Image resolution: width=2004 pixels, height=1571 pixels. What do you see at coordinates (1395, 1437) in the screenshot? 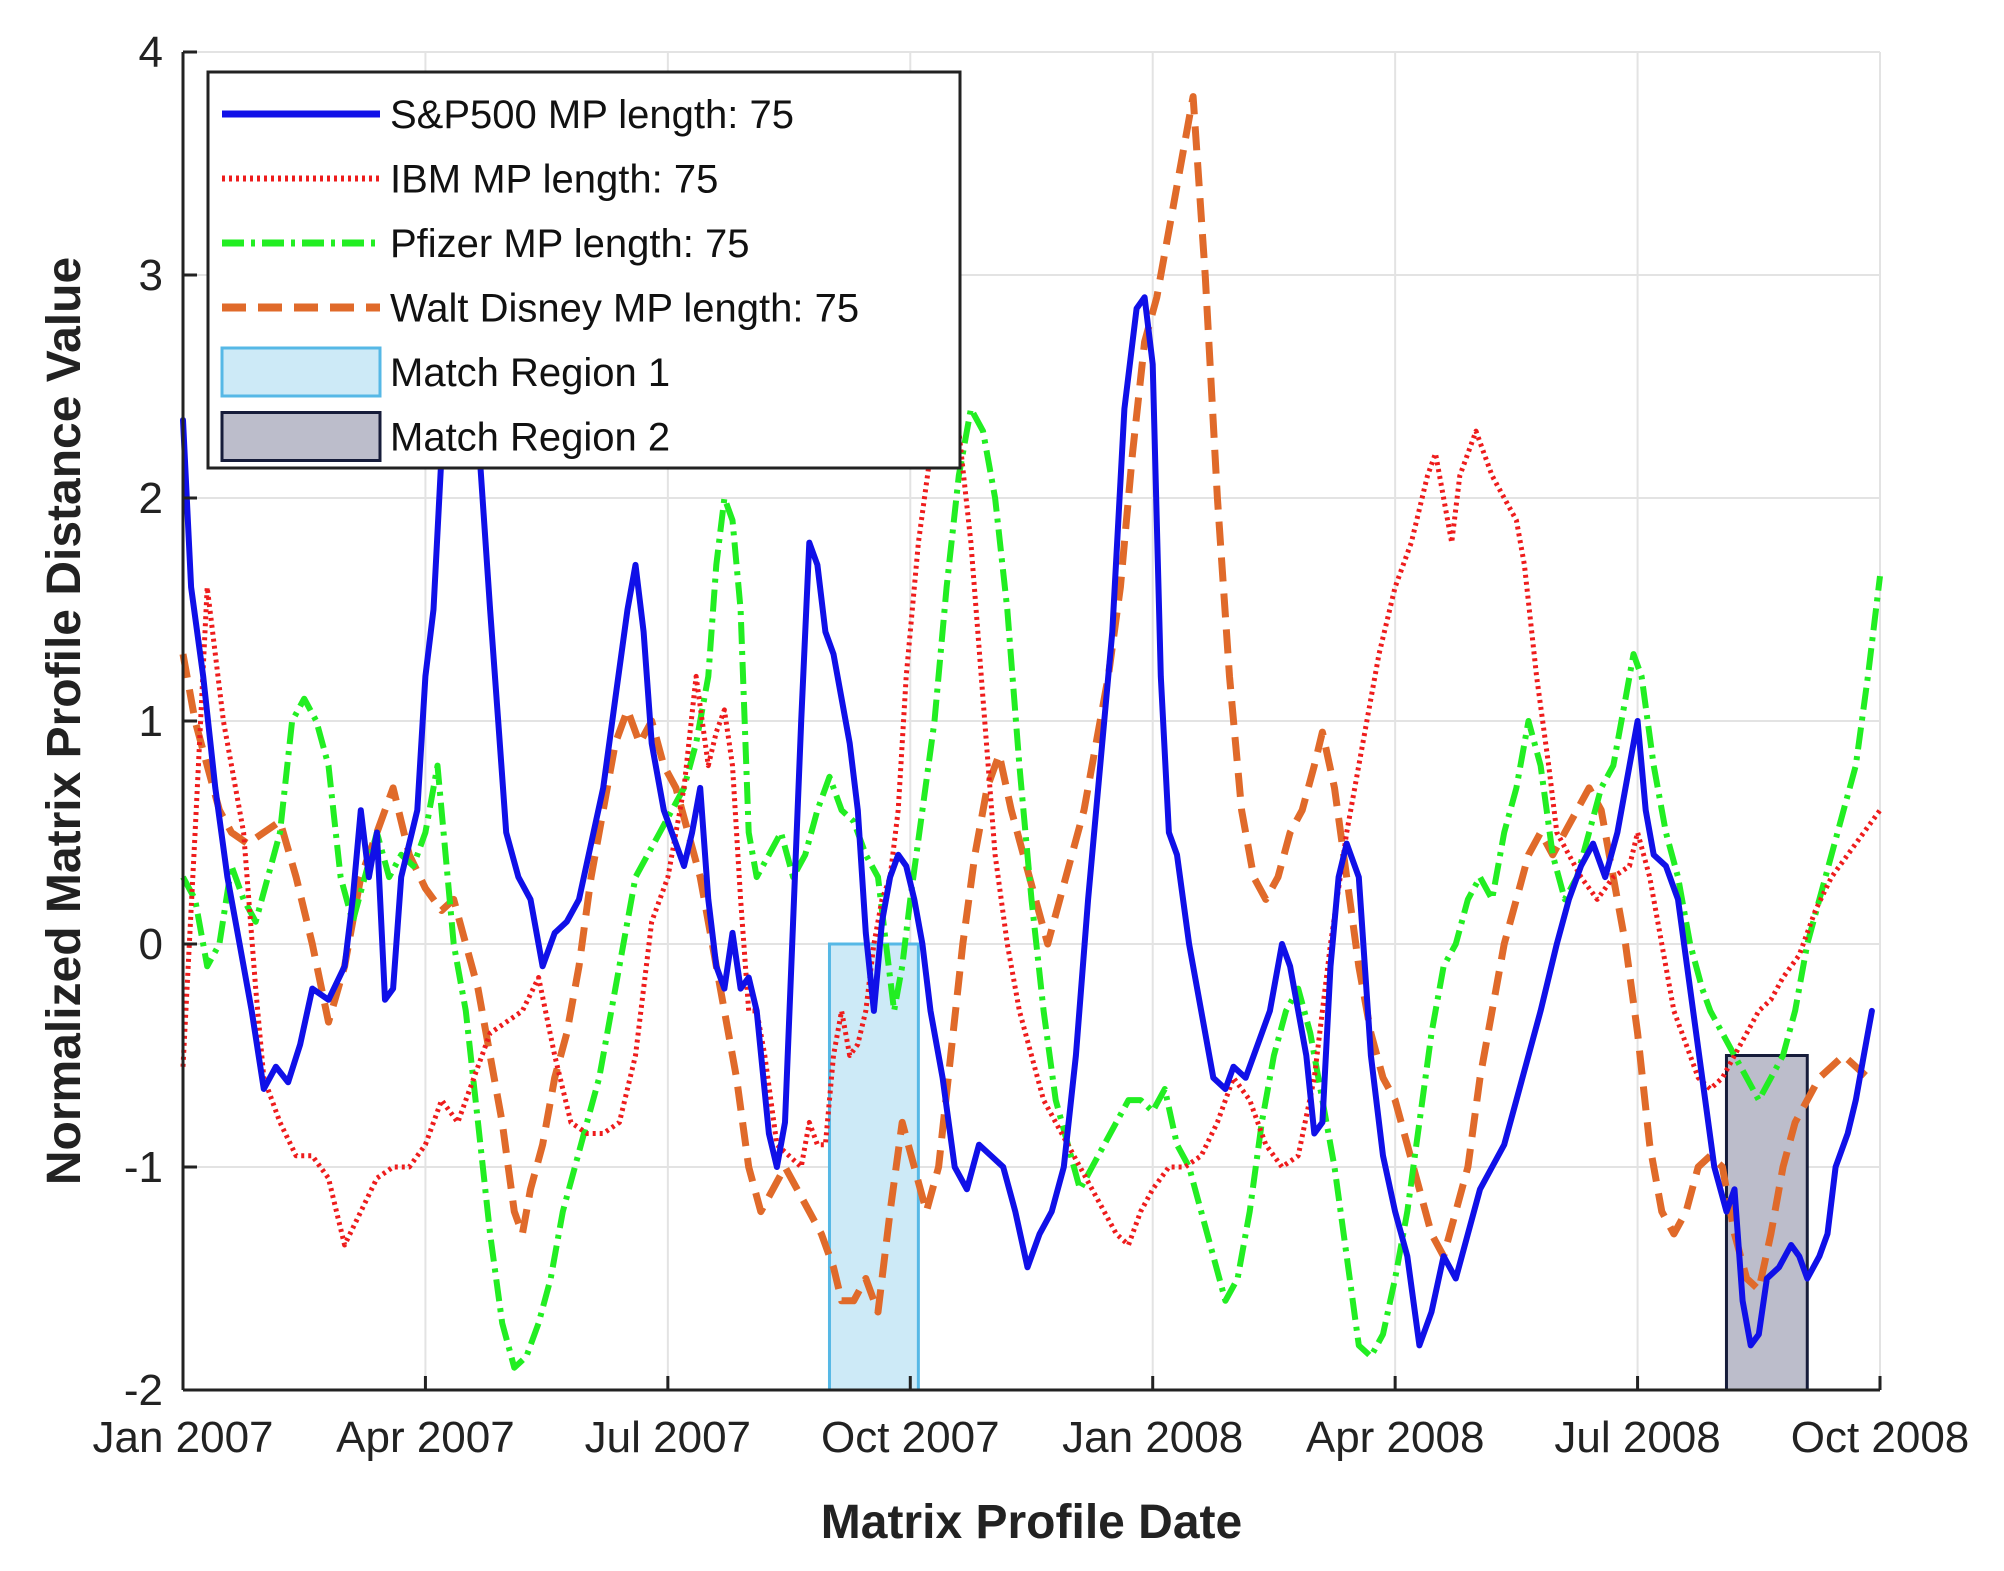
I see `x-tick-label: Apr 2008` at bounding box center [1395, 1437].